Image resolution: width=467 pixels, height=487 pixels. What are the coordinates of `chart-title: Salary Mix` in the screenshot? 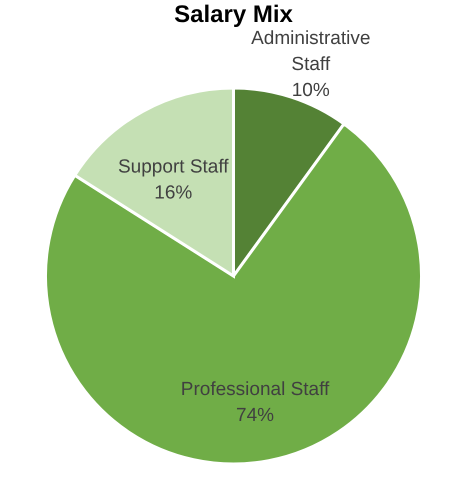 It's located at (234, 14).